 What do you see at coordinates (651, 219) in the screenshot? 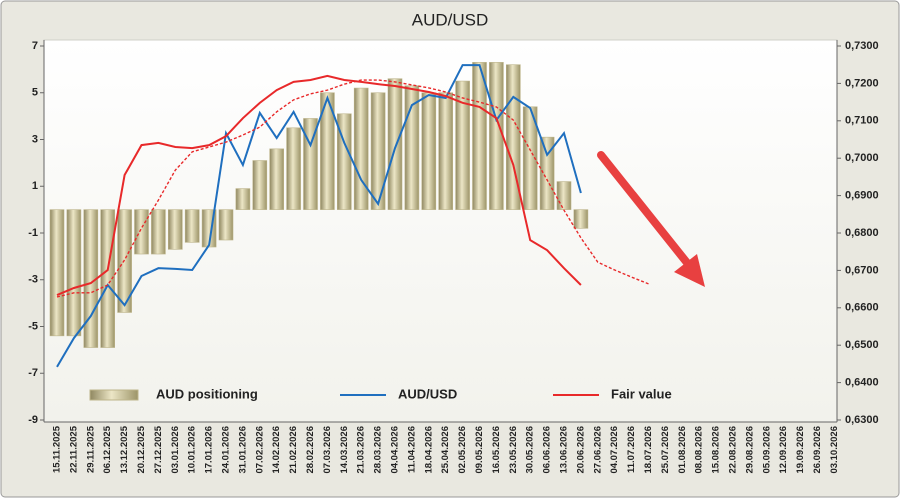
I see `annotation-arrow` at bounding box center [651, 219].